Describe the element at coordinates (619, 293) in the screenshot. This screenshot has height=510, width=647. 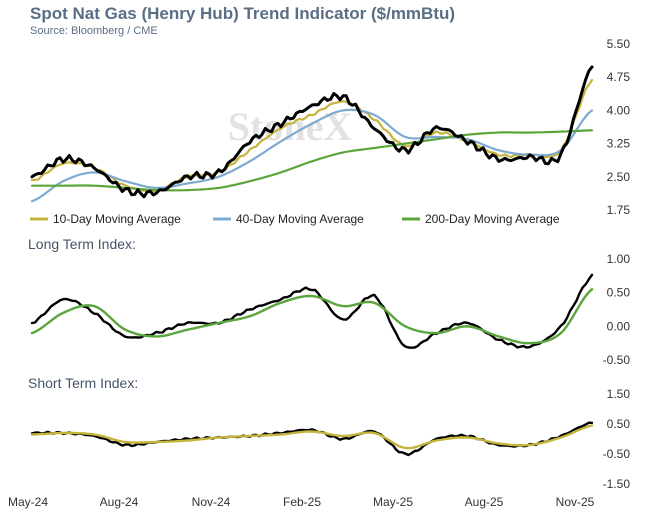
I see `y-tick-label-2-2: 0.50` at that location.